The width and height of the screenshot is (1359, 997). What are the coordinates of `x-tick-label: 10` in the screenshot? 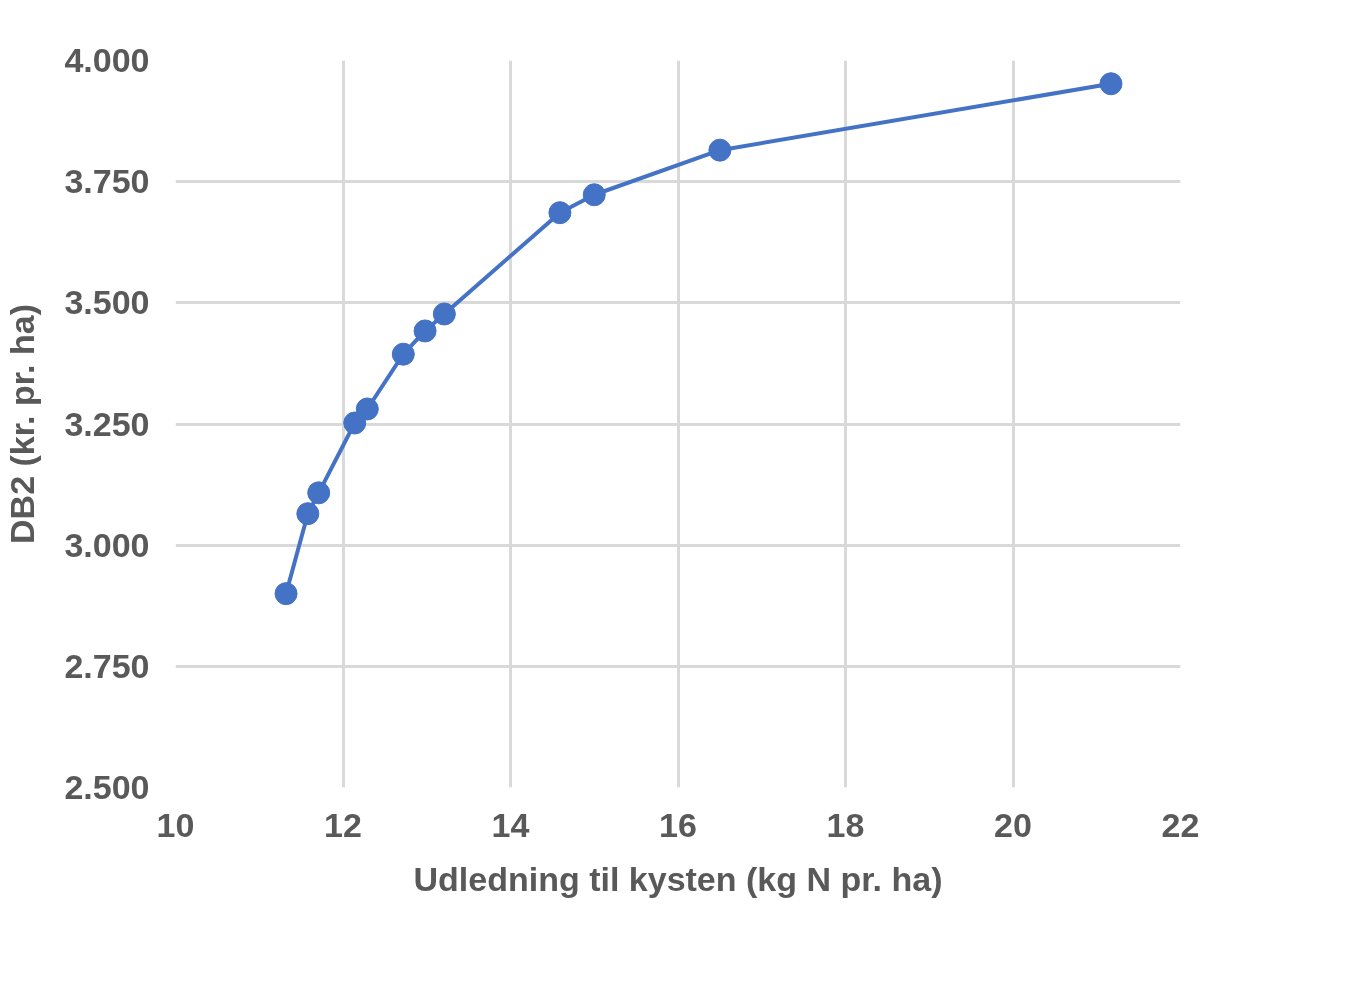 It's located at (175, 824).